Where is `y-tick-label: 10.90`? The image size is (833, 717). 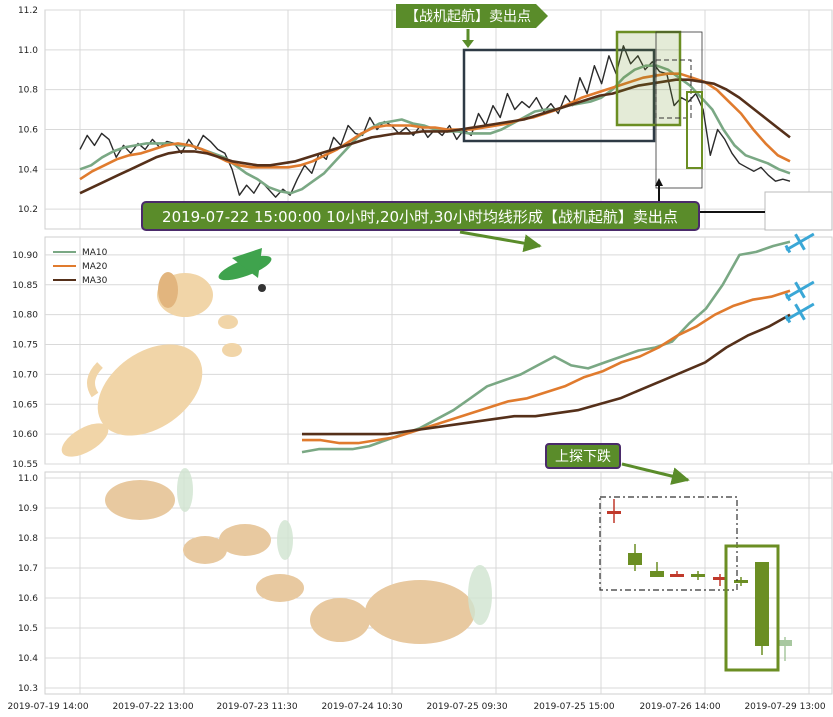 y-tick-label: 10.90 is located at coordinates (25, 256).